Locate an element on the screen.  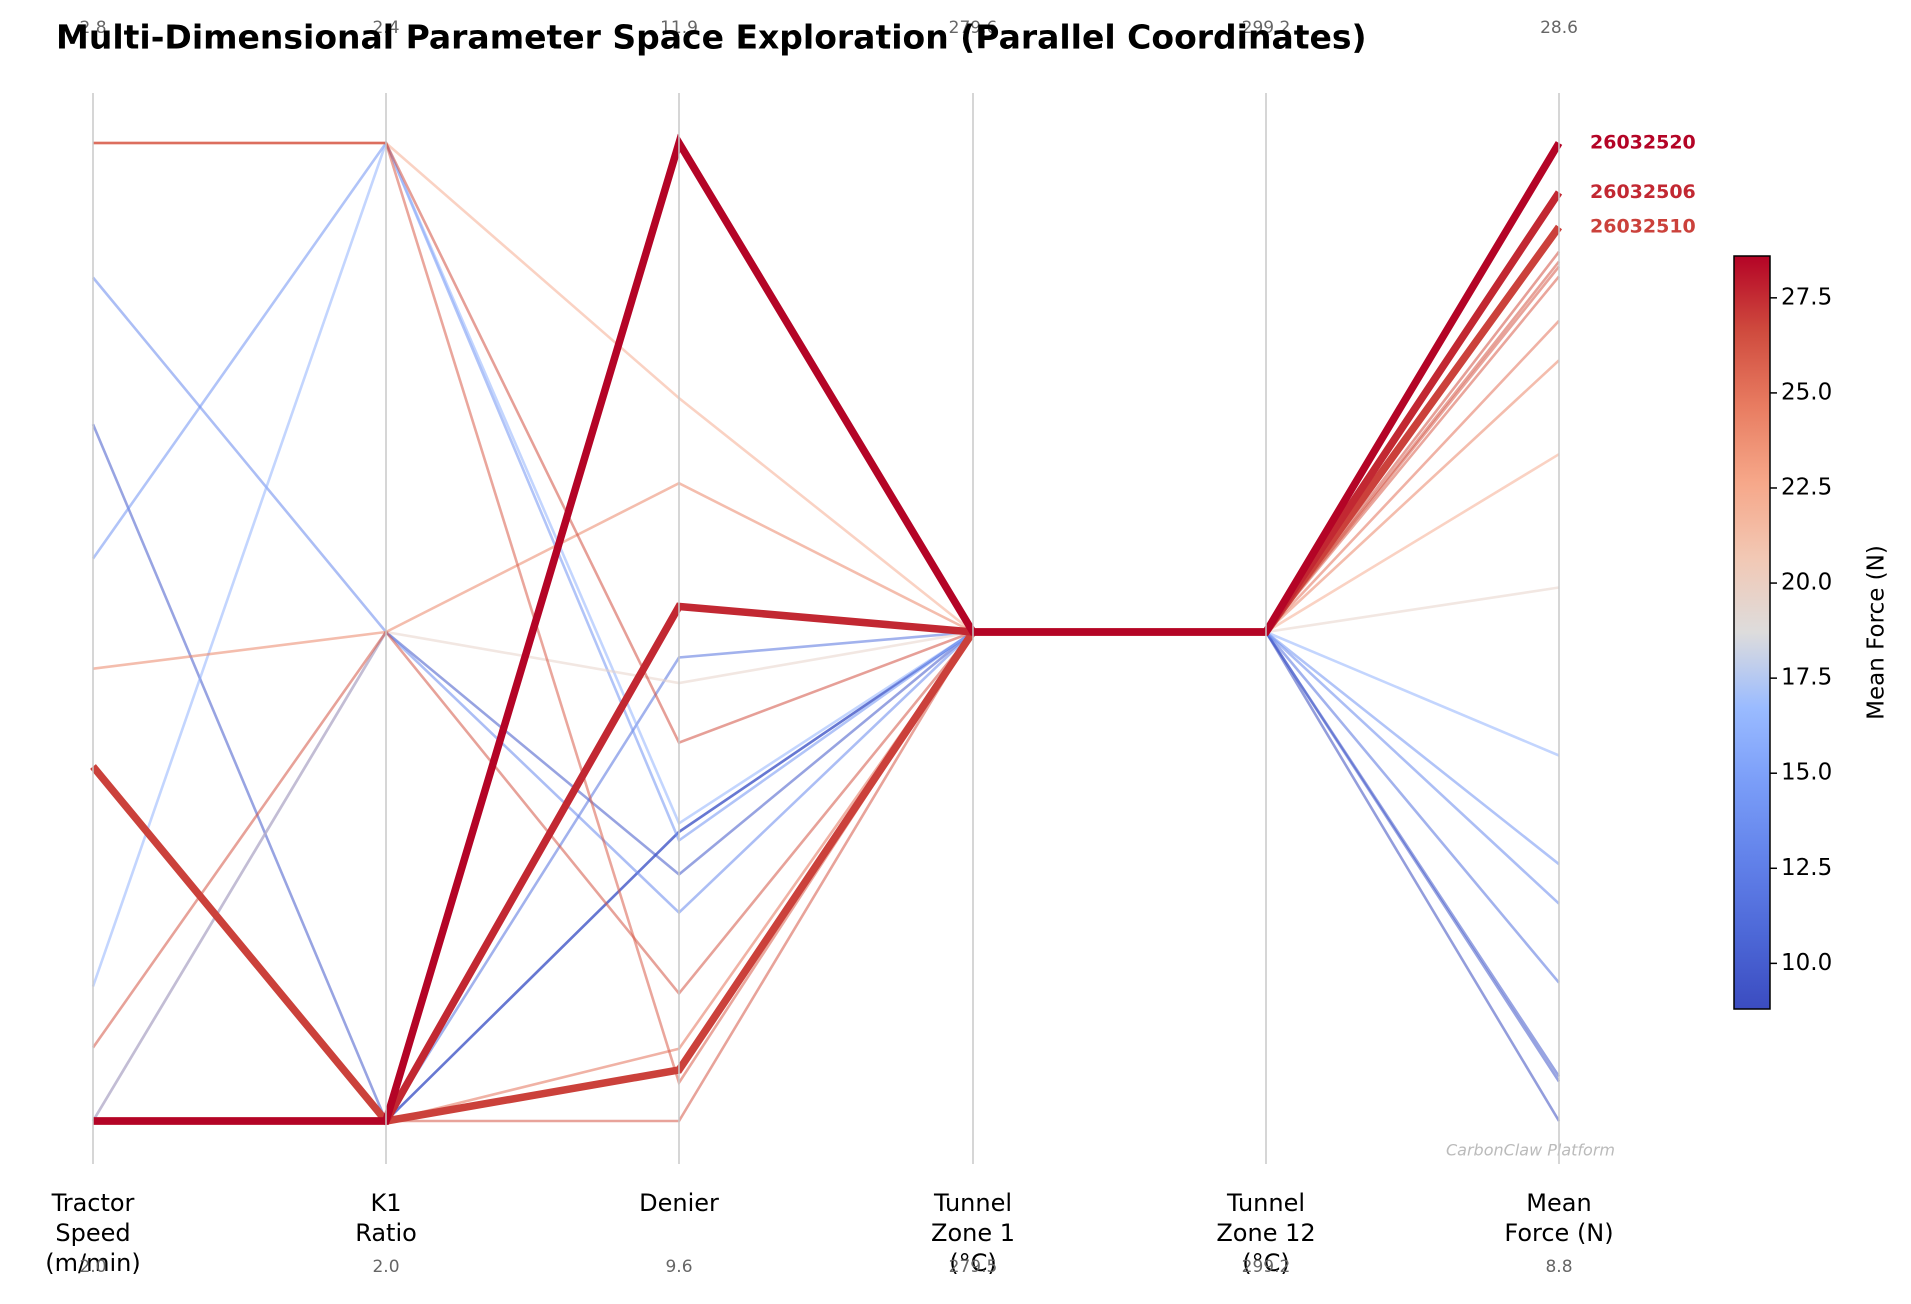
axis-label: Denier is located at coordinates (679, 1203).